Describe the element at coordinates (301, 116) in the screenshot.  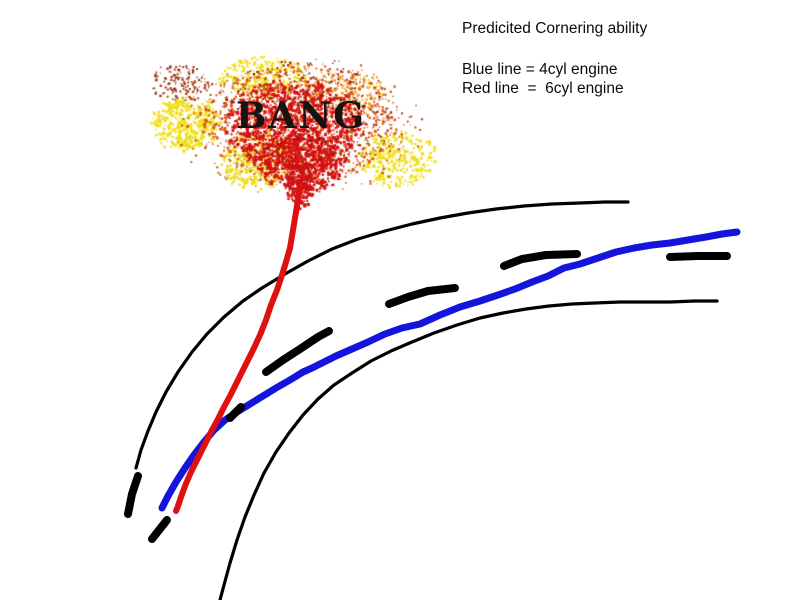
I see `bang-text: BANG` at that location.